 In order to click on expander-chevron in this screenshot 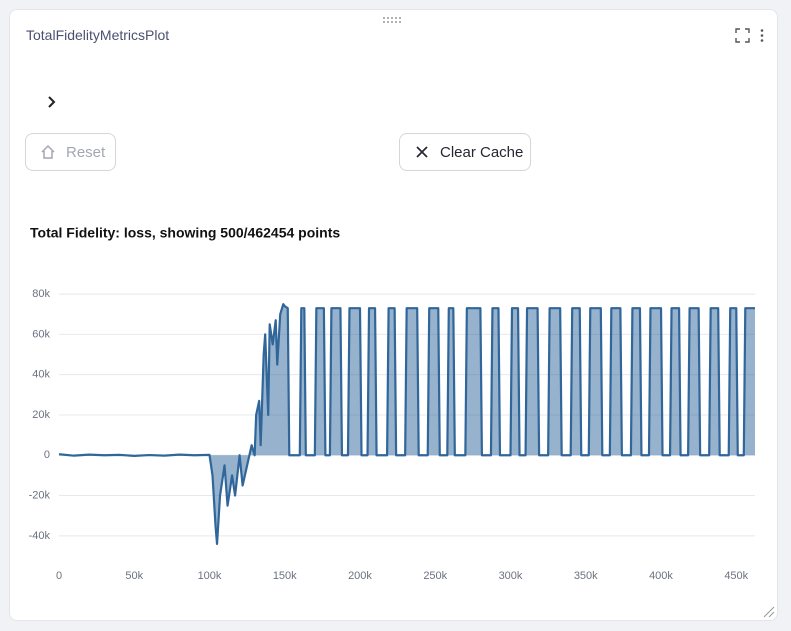, I will do `click(52, 102)`.